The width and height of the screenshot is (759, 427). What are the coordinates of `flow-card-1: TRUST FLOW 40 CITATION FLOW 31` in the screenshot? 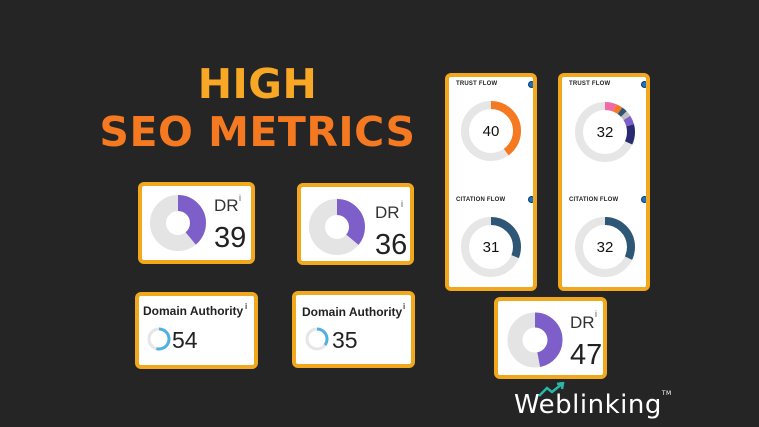 It's located at (491, 182).